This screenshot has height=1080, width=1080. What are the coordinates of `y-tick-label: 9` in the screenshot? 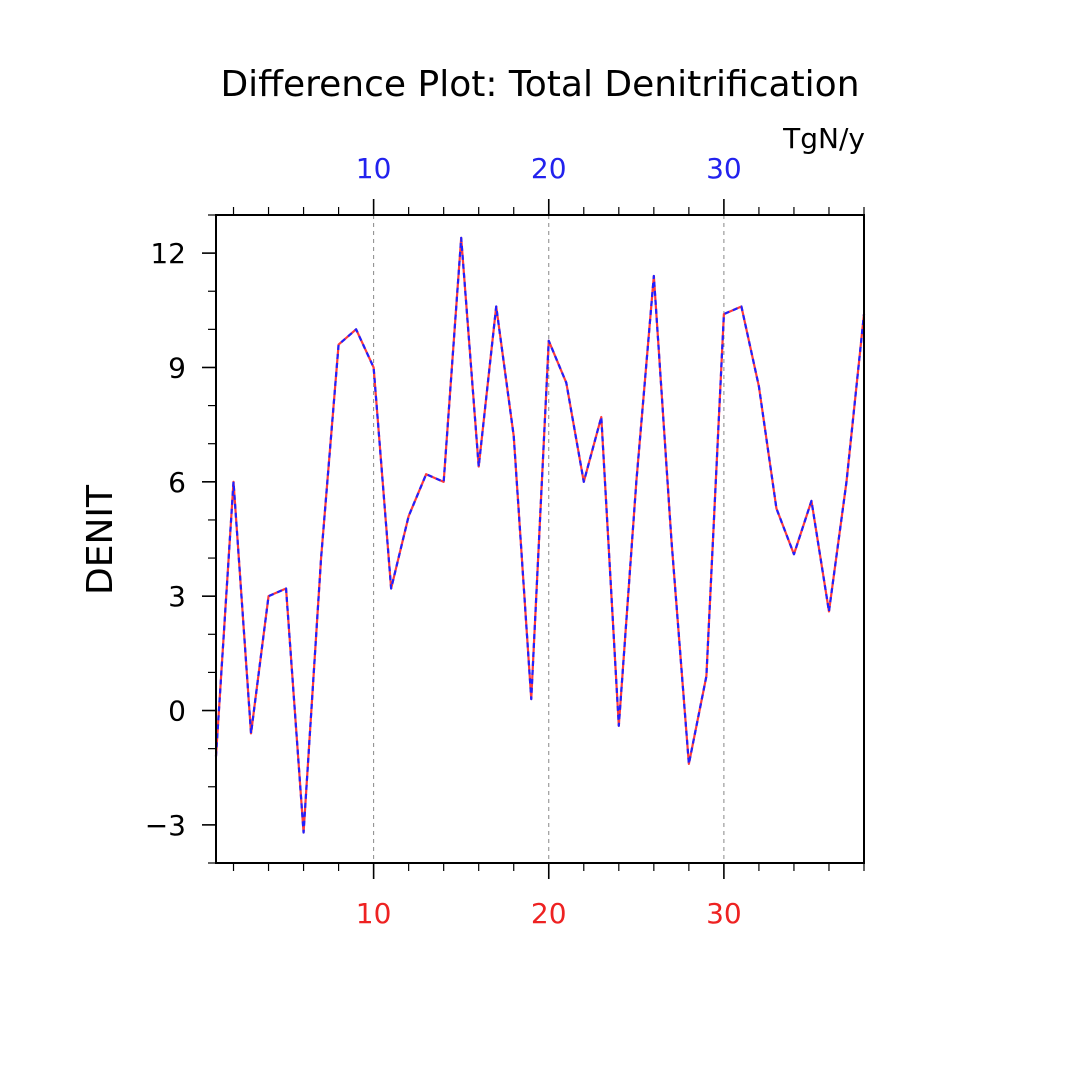 It's located at (177, 367).